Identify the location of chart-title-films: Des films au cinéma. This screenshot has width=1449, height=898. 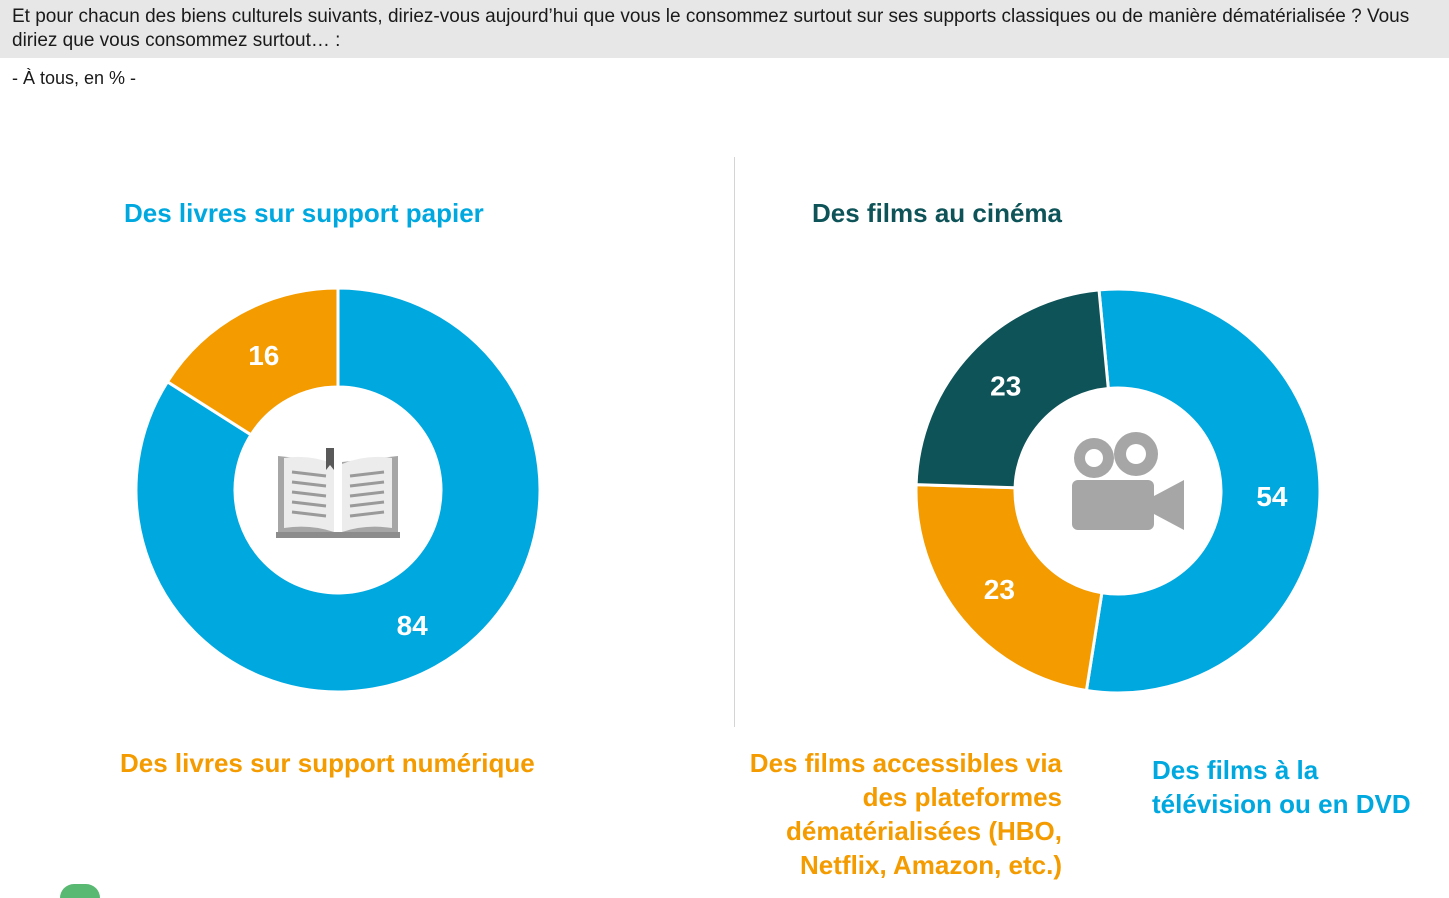
(937, 213).